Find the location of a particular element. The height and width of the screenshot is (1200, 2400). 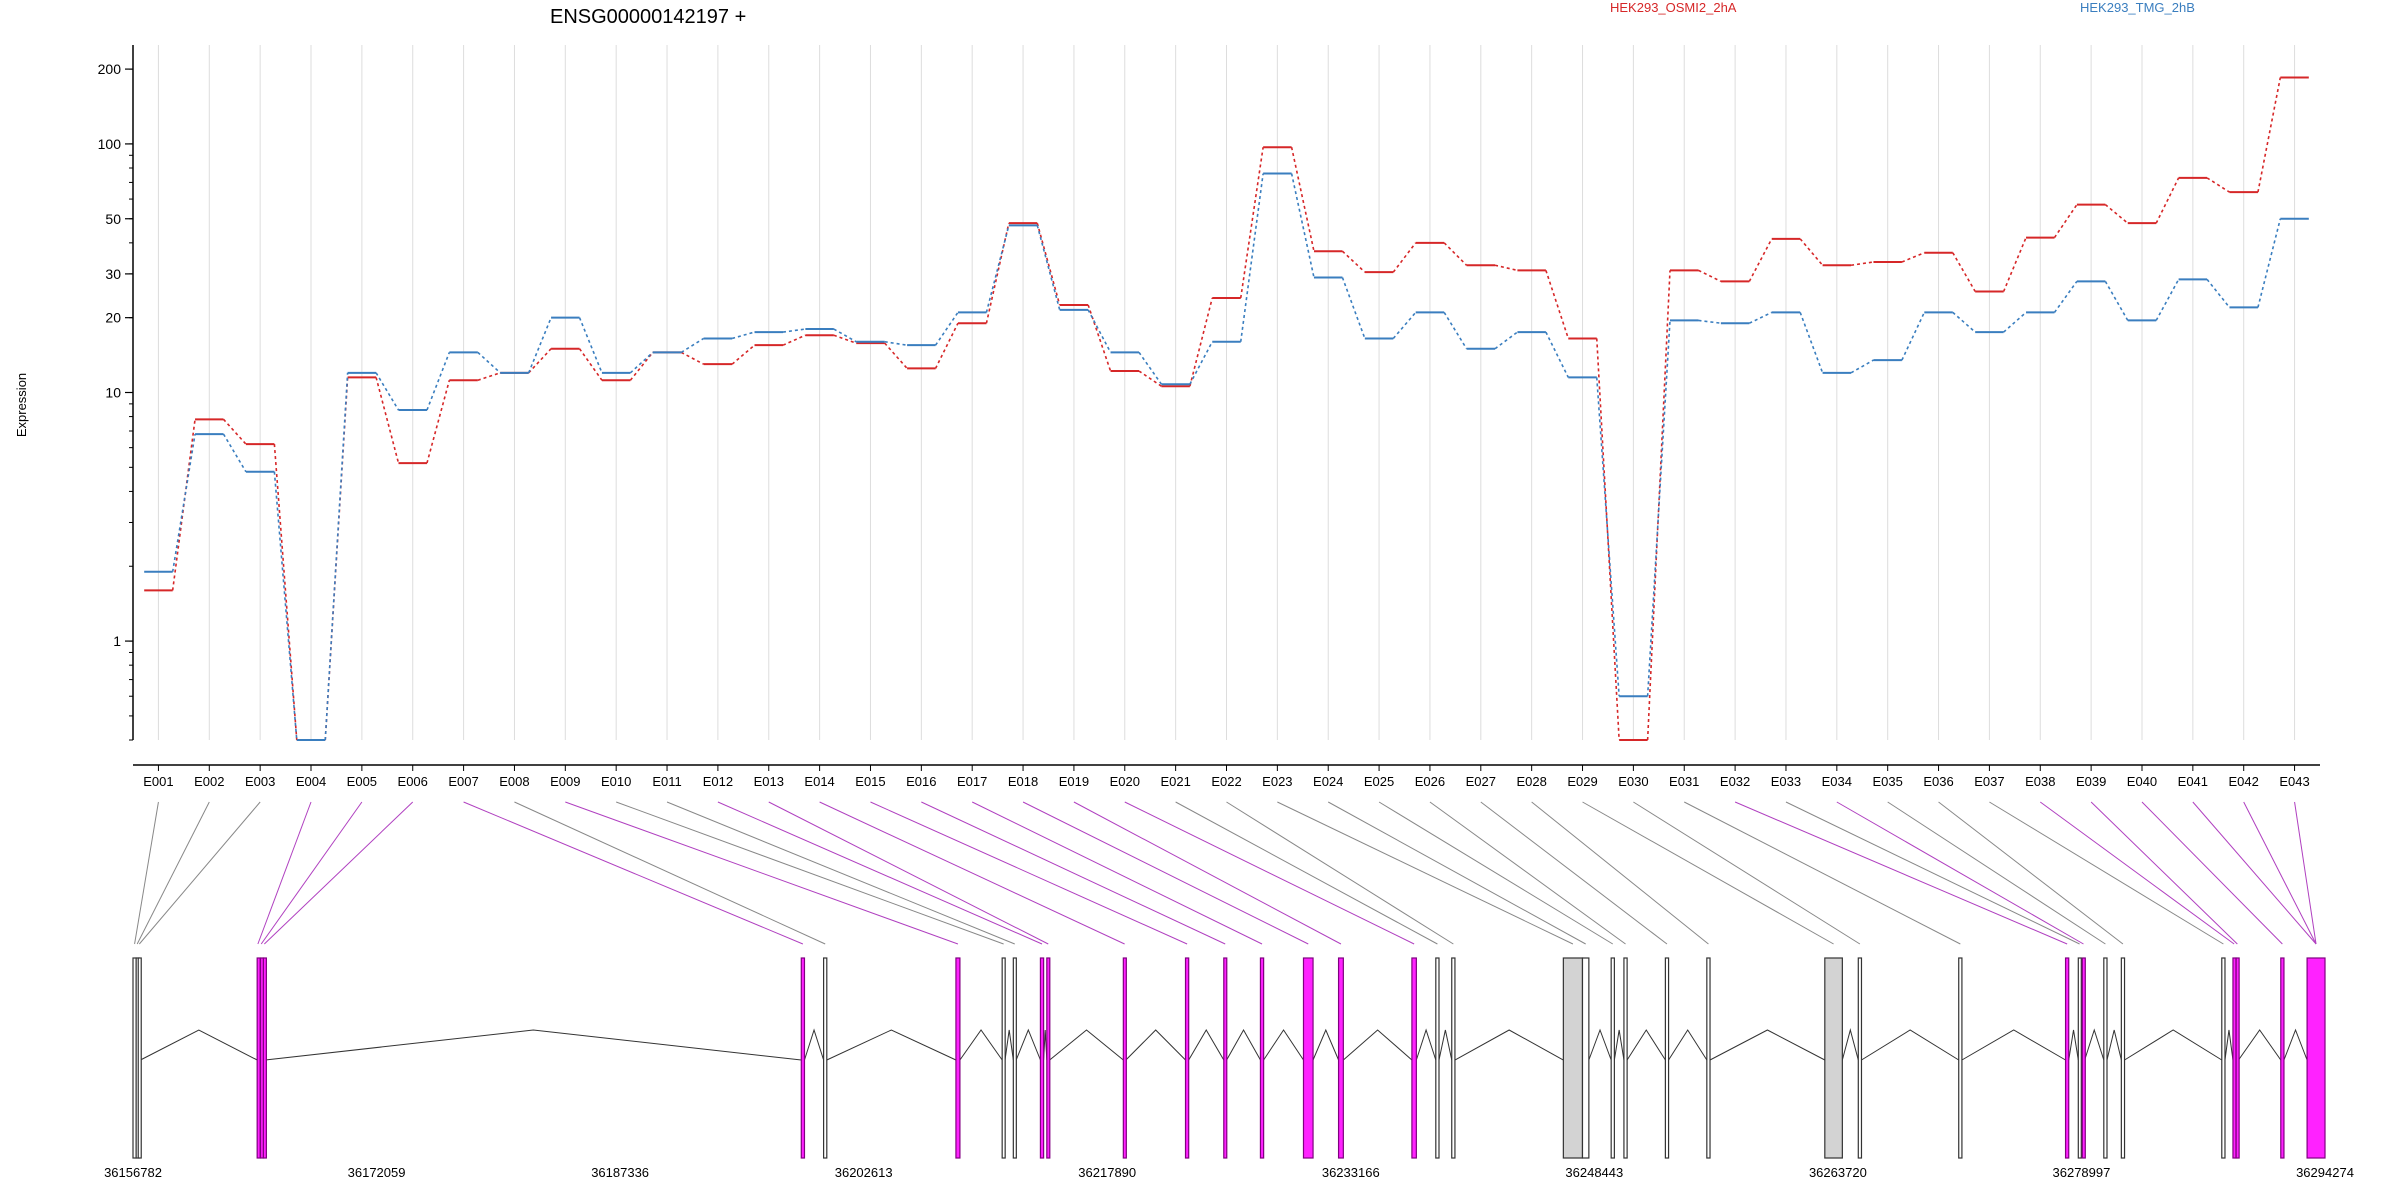

x-tick-label: E004 is located at coordinates (311, 781).